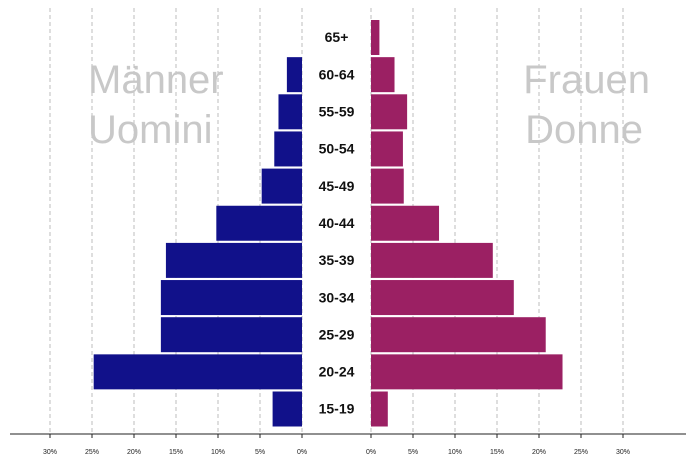  I want to click on right-tick-label-0: 0%, so click(371, 452).